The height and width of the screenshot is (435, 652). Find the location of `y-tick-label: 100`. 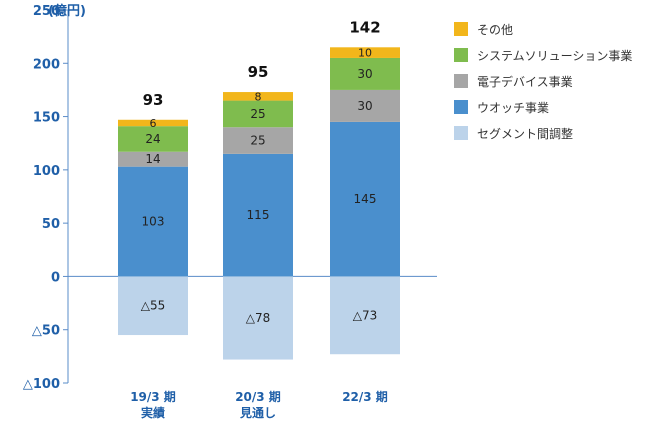

y-tick-label: 100 is located at coordinates (46, 171).